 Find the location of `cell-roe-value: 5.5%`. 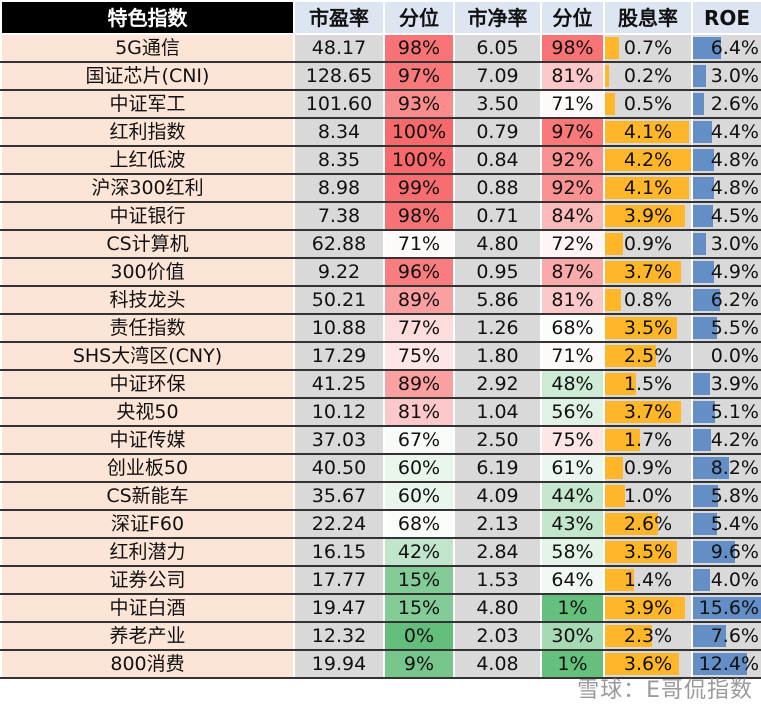

cell-roe-value: 5.5% is located at coordinates (734, 328).